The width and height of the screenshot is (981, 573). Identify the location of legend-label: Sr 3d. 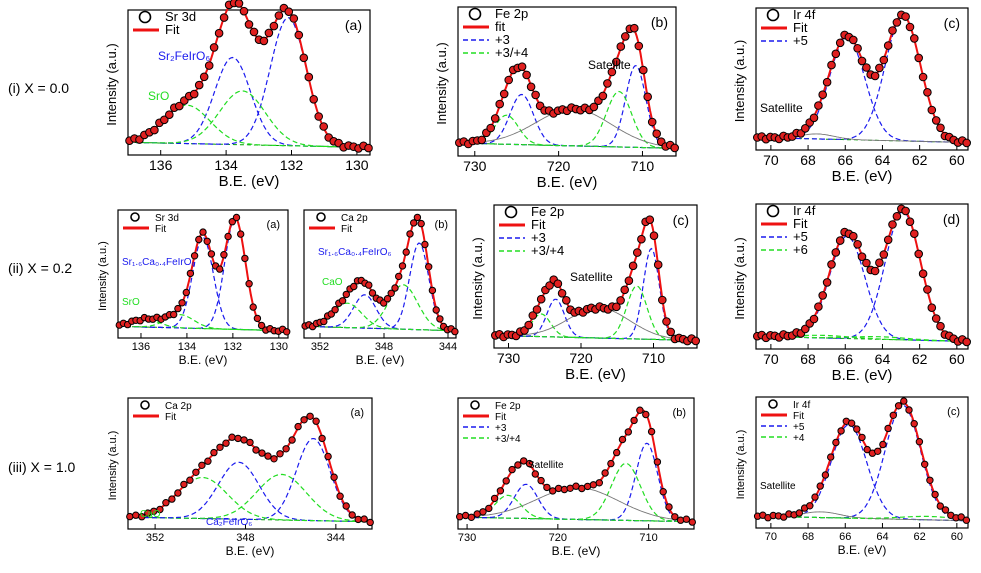
(180, 16).